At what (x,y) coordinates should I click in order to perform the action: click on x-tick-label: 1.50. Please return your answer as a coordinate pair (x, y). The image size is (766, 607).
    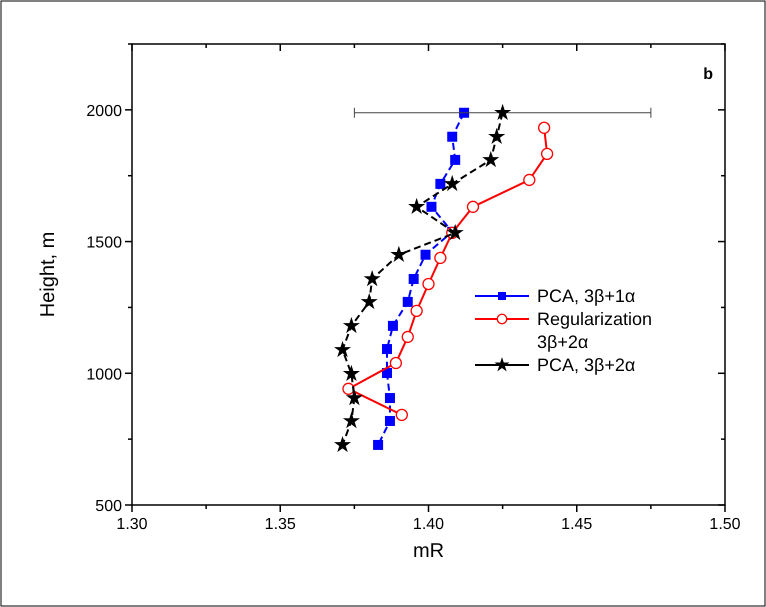
    Looking at the image, I should click on (725, 524).